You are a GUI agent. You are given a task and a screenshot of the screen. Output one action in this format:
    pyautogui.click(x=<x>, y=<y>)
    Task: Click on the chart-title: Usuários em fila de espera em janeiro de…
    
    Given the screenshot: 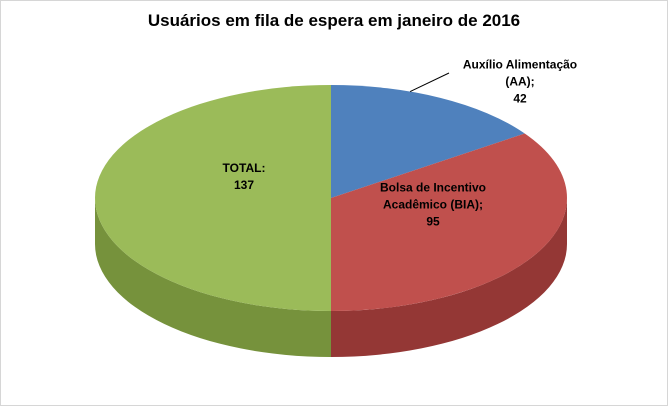 What is the action you would take?
    pyautogui.click(x=334, y=20)
    